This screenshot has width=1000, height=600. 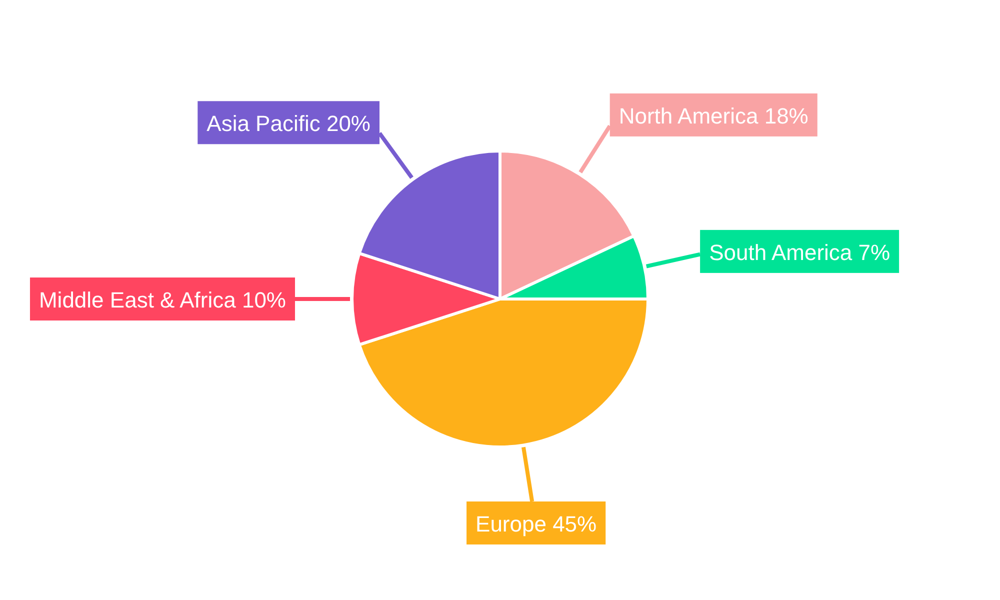 I want to click on slice-label: Middle East & Africa 10%, so click(x=162, y=300).